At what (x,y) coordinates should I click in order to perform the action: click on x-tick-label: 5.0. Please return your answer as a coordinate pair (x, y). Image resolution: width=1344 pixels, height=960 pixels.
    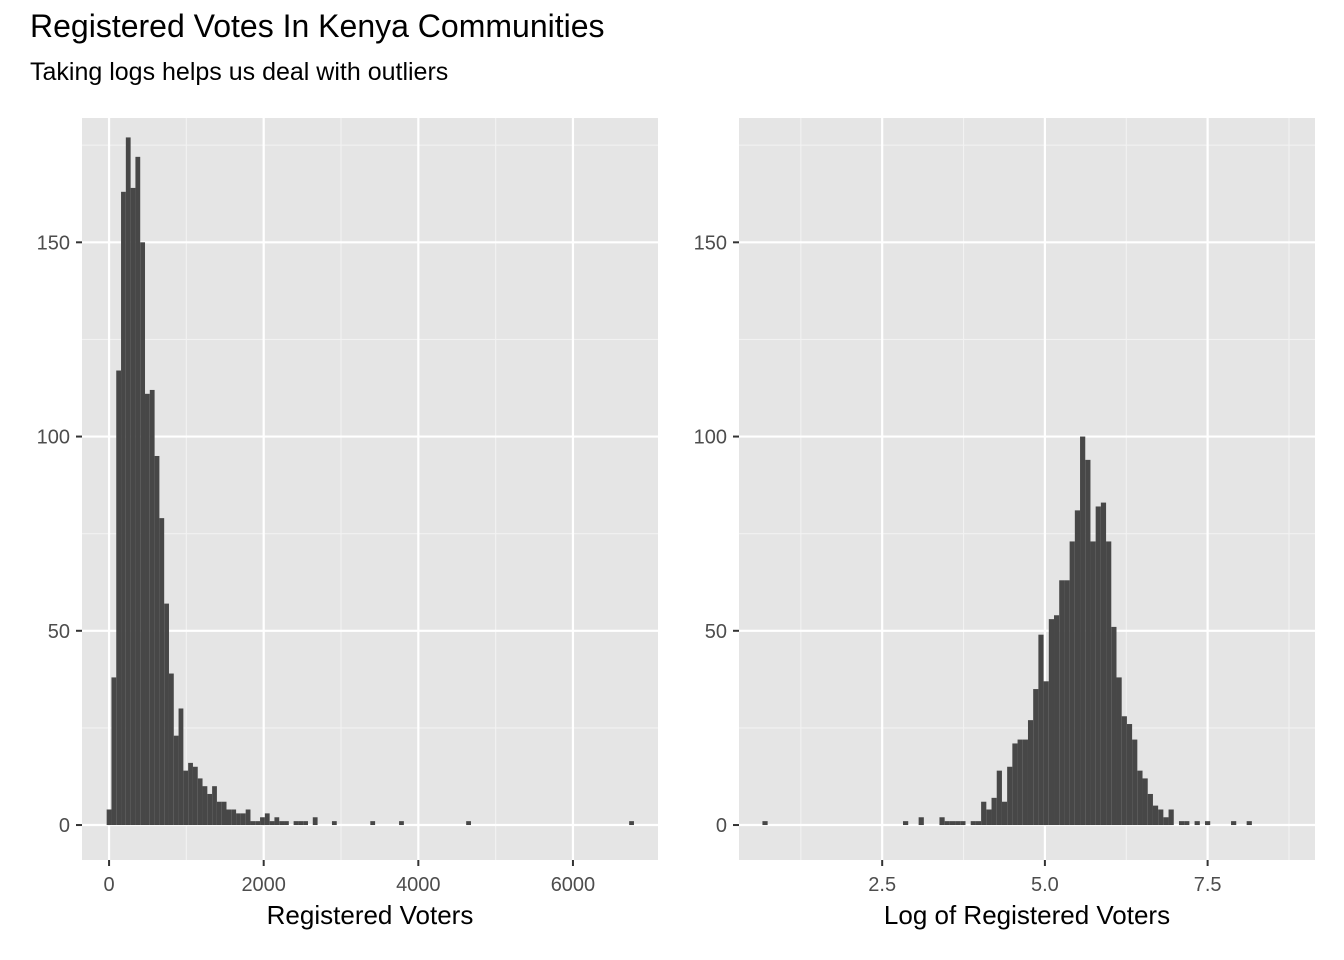
    Looking at the image, I should click on (1045, 885).